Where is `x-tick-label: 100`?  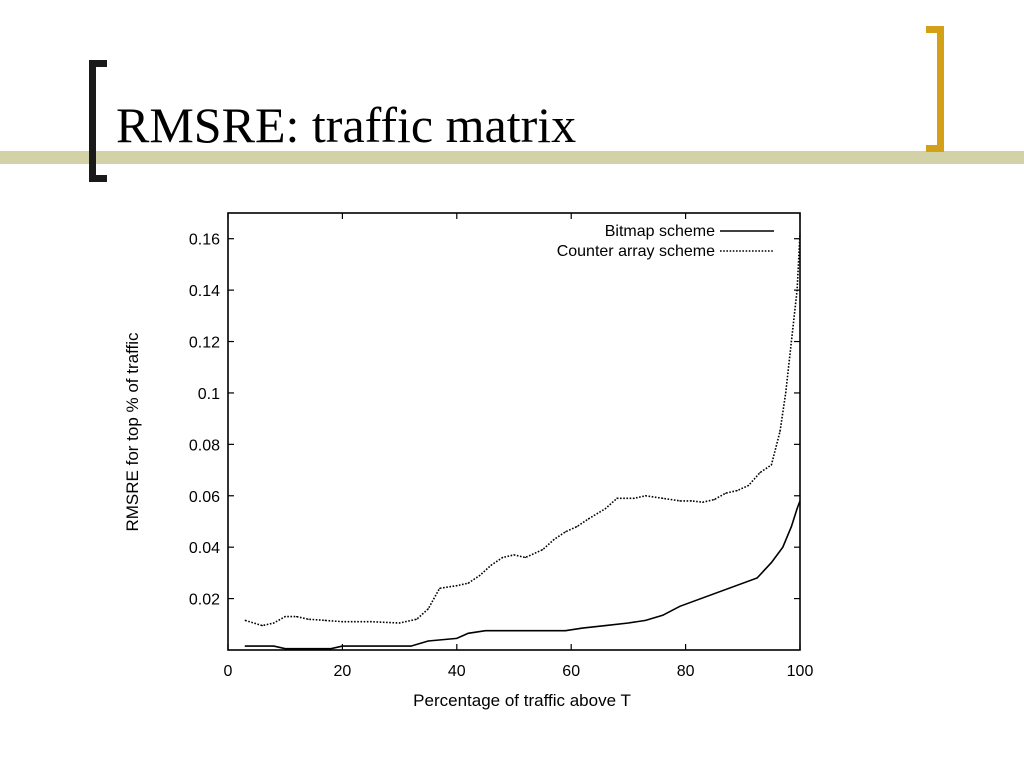
x-tick-label: 100 is located at coordinates (800, 671).